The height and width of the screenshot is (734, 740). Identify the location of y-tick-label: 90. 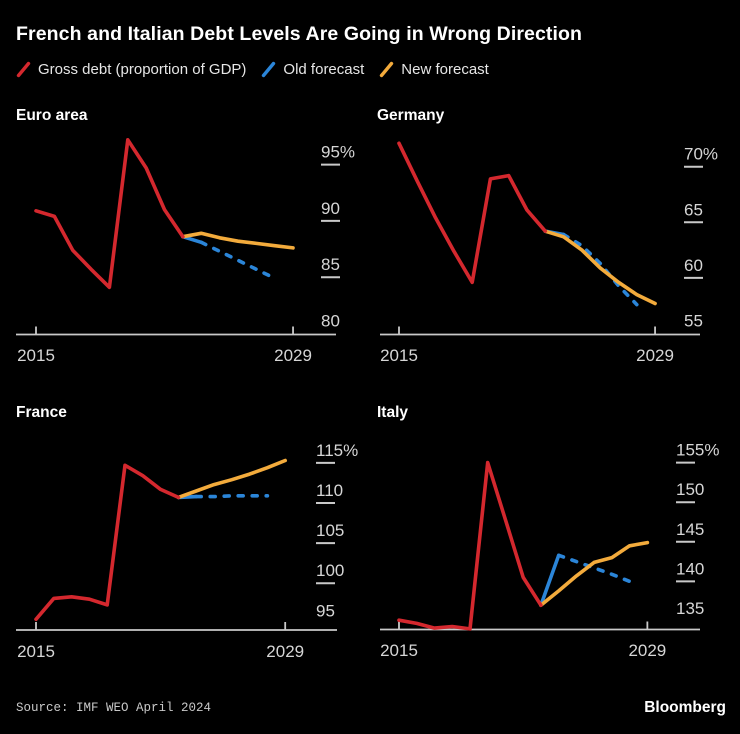
(330, 208).